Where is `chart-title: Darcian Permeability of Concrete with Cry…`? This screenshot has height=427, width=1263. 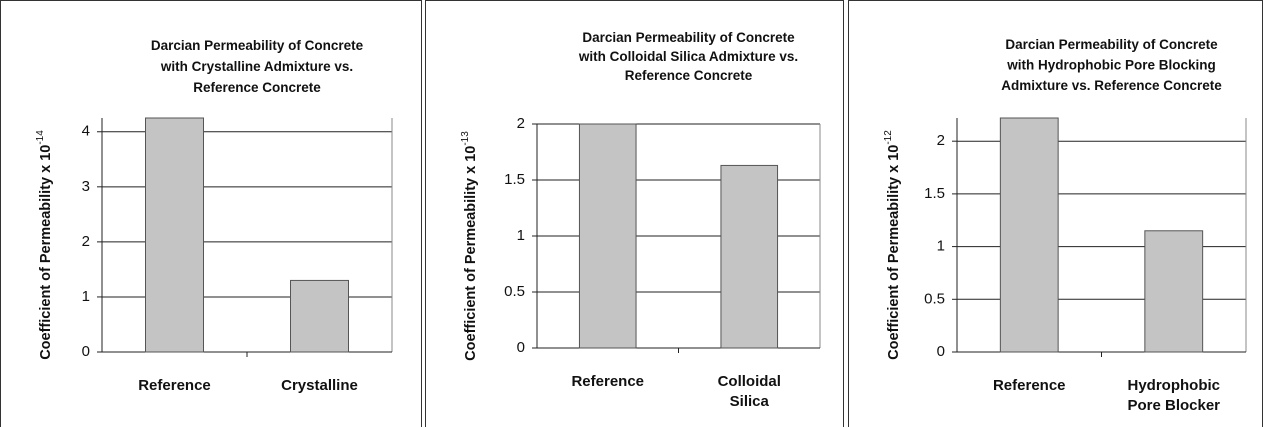
chart-title: Darcian Permeability of Concrete with Cry… is located at coordinates (257, 66).